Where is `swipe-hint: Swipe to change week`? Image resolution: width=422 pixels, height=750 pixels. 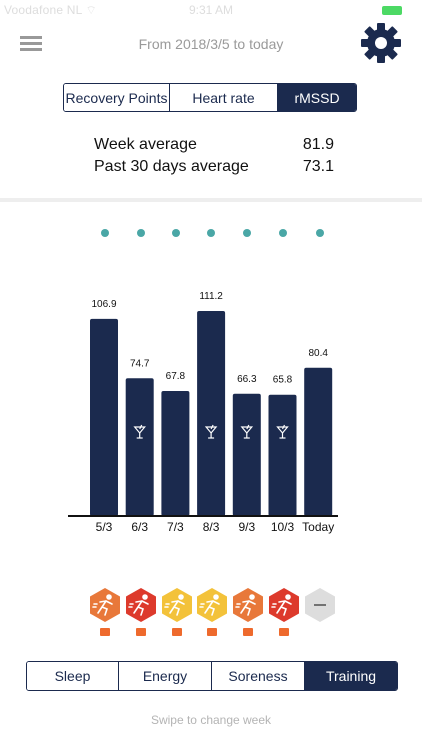 swipe-hint: Swipe to change week is located at coordinates (211, 720).